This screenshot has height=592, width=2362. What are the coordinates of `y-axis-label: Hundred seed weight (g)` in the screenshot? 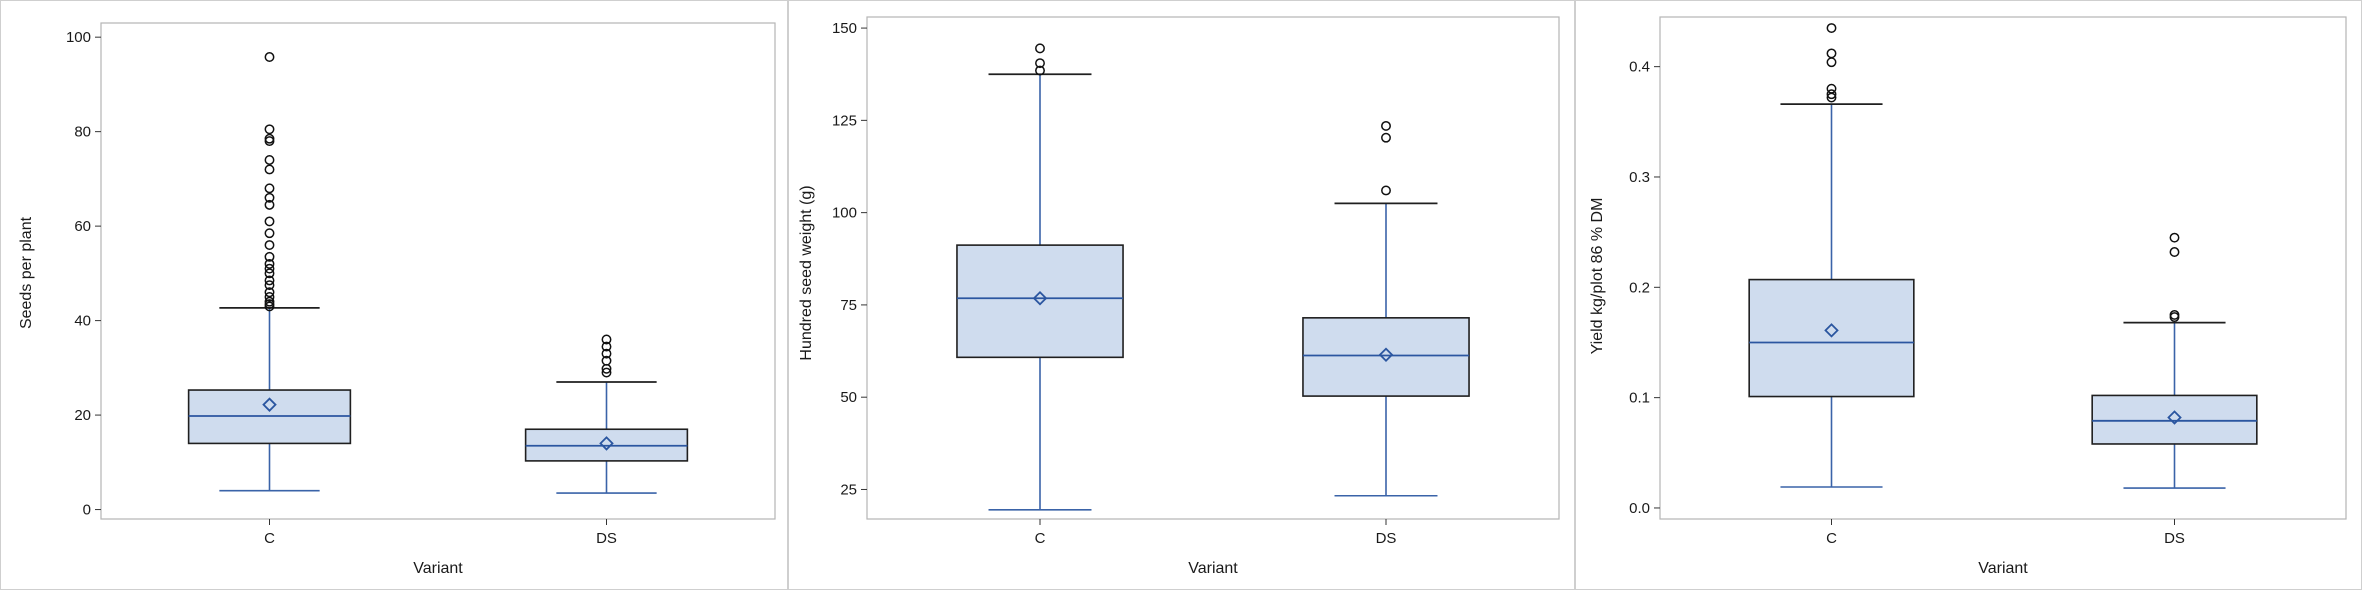 It's located at (806, 272).